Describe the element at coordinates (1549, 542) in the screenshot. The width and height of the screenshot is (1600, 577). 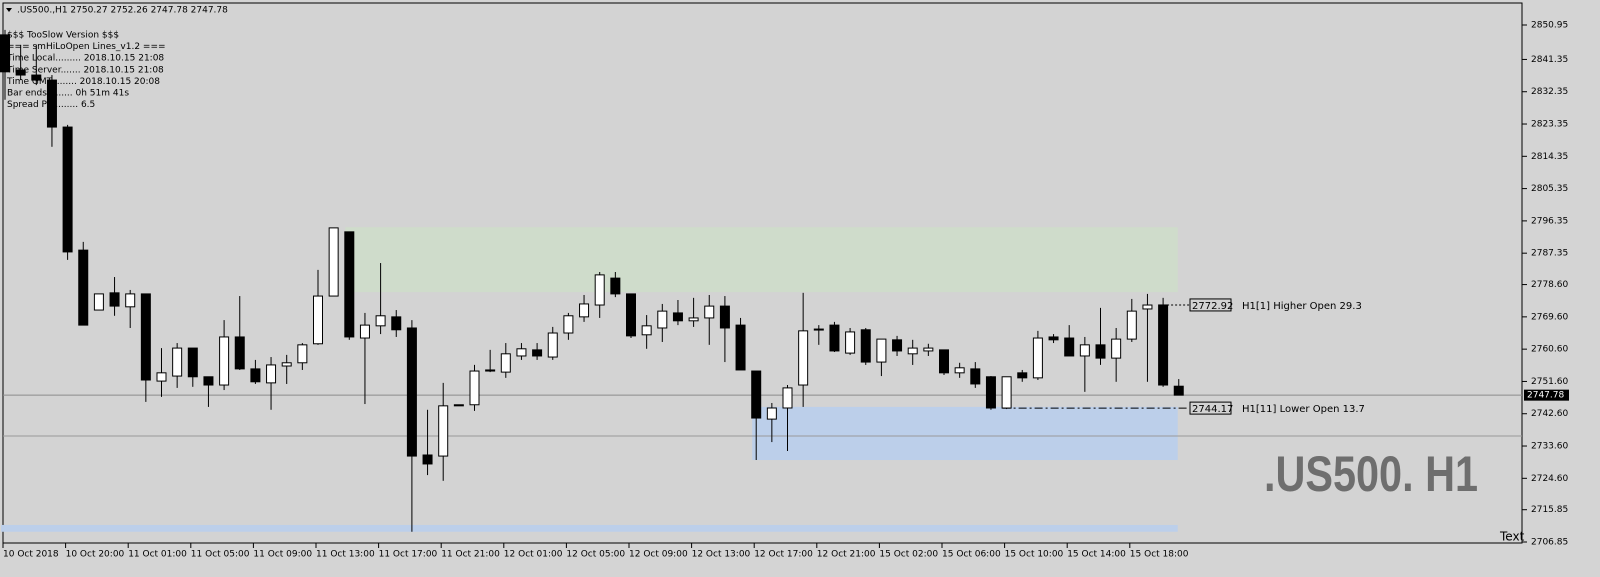
I see `y-tick-label: 2706.85` at that location.